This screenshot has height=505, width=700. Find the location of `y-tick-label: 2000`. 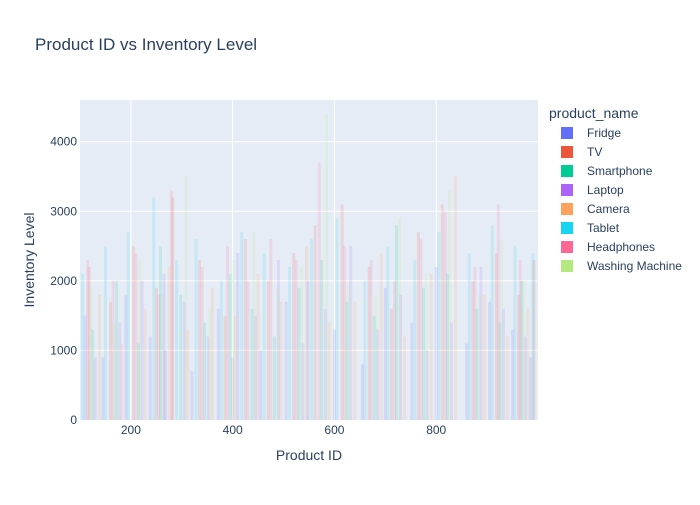

y-tick-label: 2000 is located at coordinates (63, 281).